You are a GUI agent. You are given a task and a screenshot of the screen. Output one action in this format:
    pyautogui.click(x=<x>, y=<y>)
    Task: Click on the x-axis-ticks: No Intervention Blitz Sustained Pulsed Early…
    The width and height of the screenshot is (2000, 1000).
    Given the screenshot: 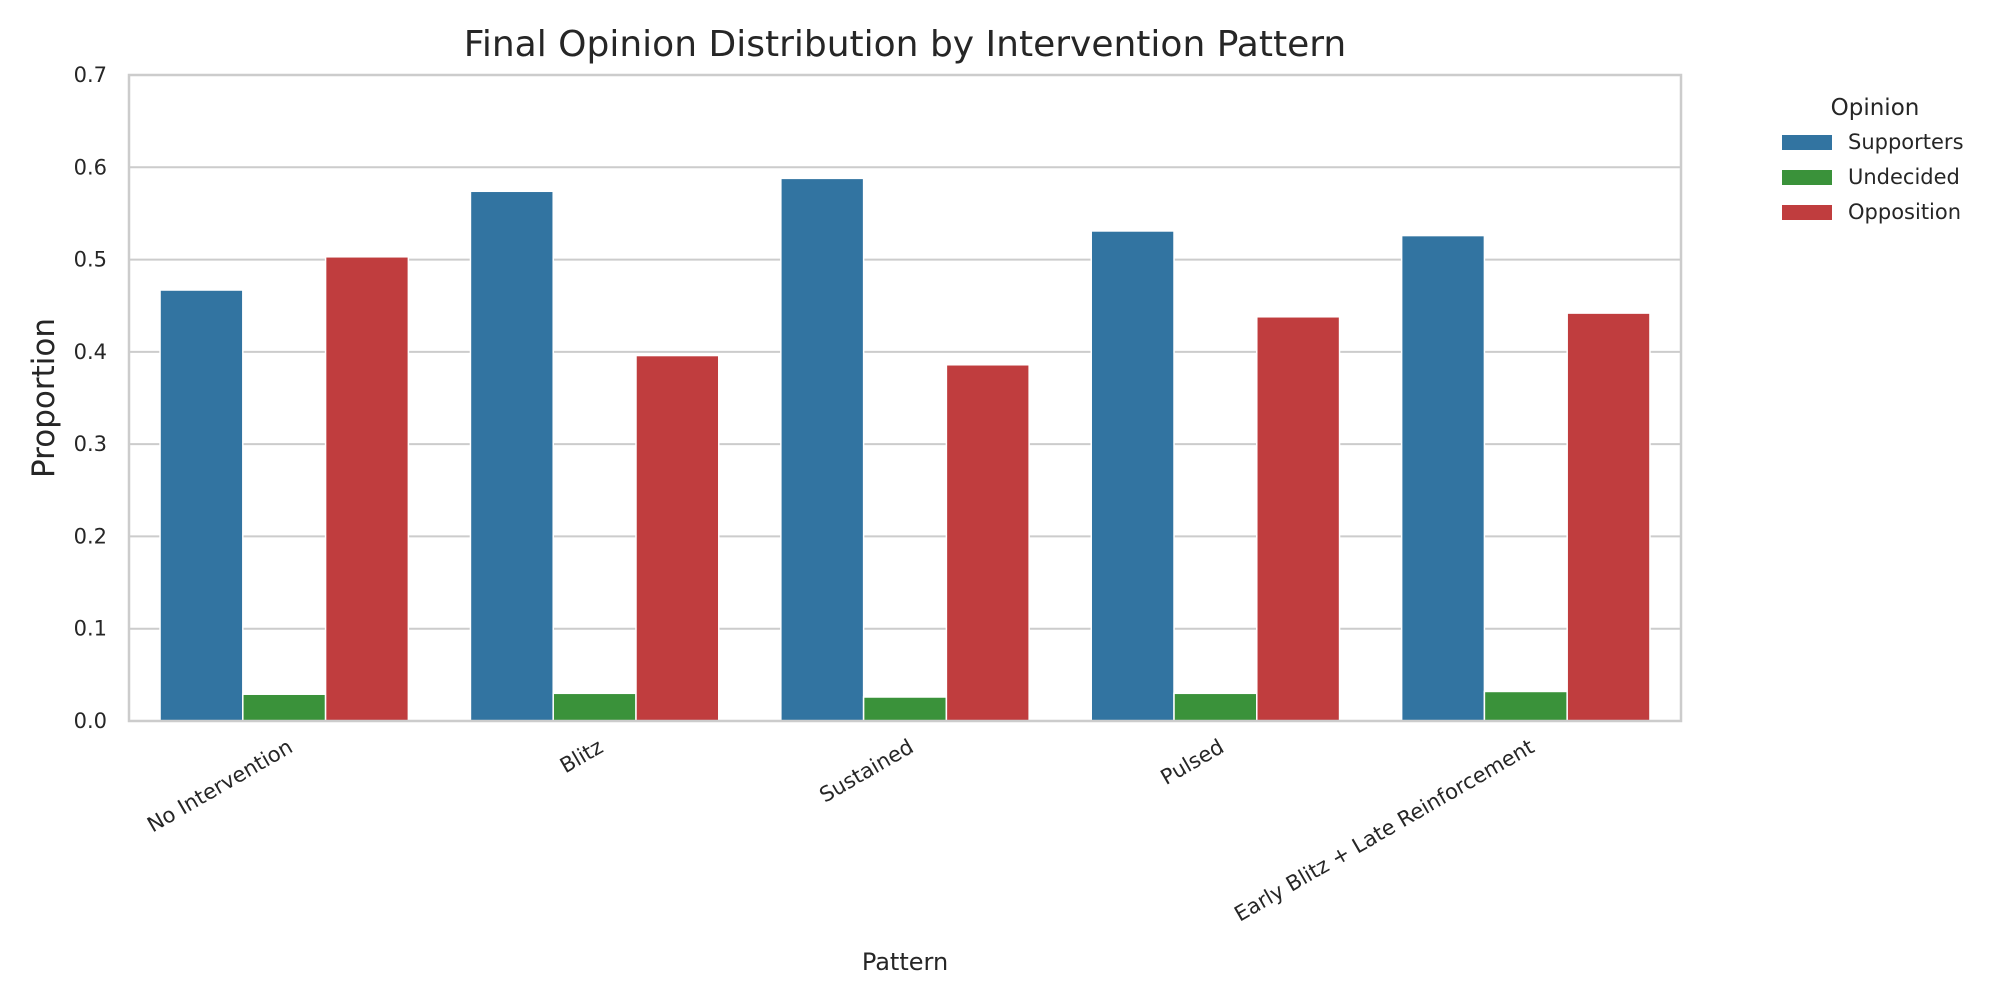 What is the action you would take?
    pyautogui.click(x=840, y=831)
    